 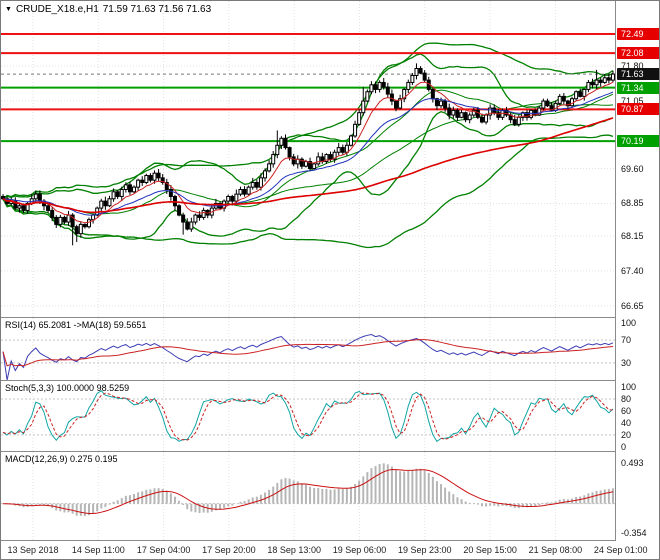 I want to click on time-label: 24 Sep 01:00, so click(x=620, y=550).